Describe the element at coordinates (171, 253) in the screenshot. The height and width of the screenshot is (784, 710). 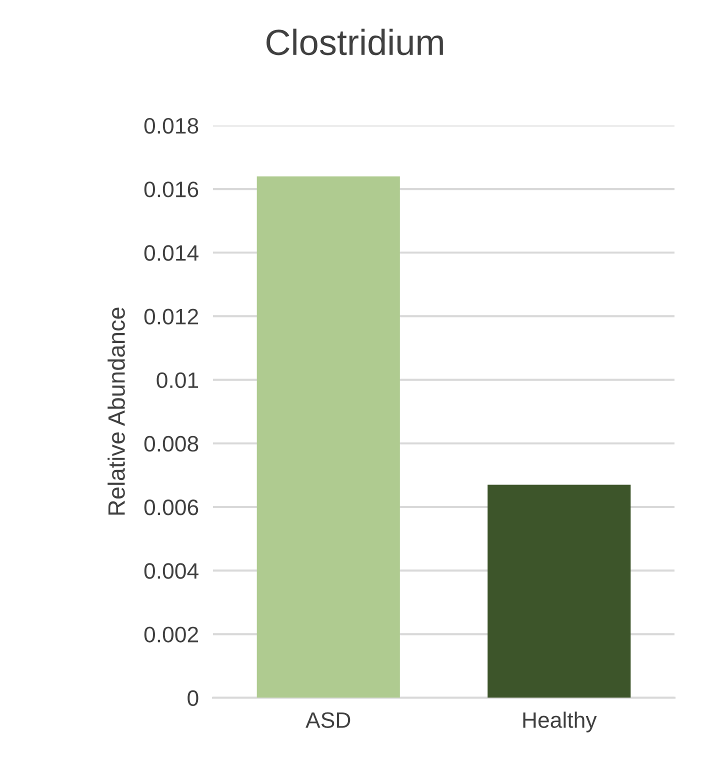
I see `y-tick-label: 0.014` at that location.